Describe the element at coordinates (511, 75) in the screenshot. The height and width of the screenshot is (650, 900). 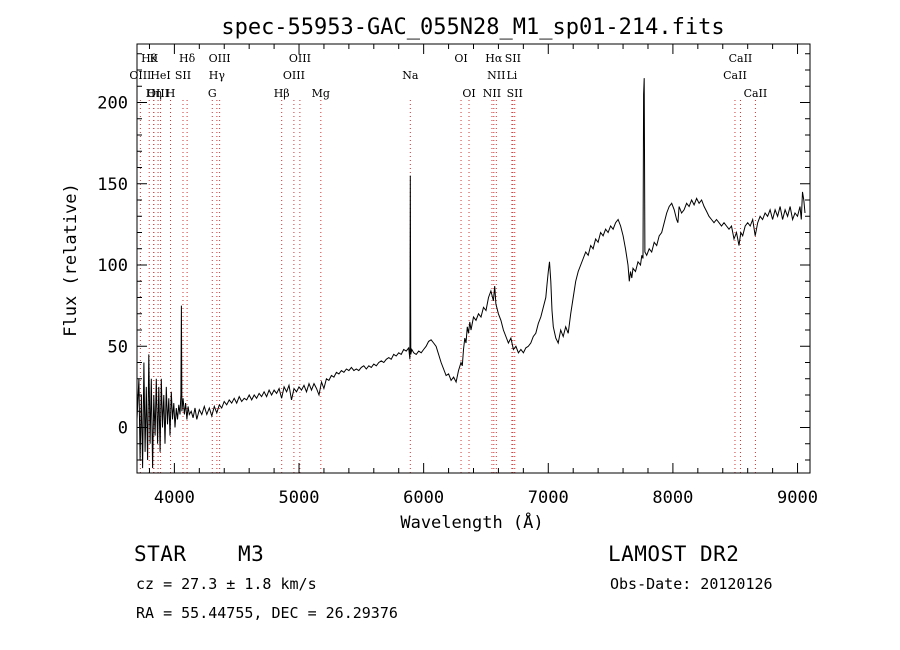
I see `marker-label-22: Li` at that location.